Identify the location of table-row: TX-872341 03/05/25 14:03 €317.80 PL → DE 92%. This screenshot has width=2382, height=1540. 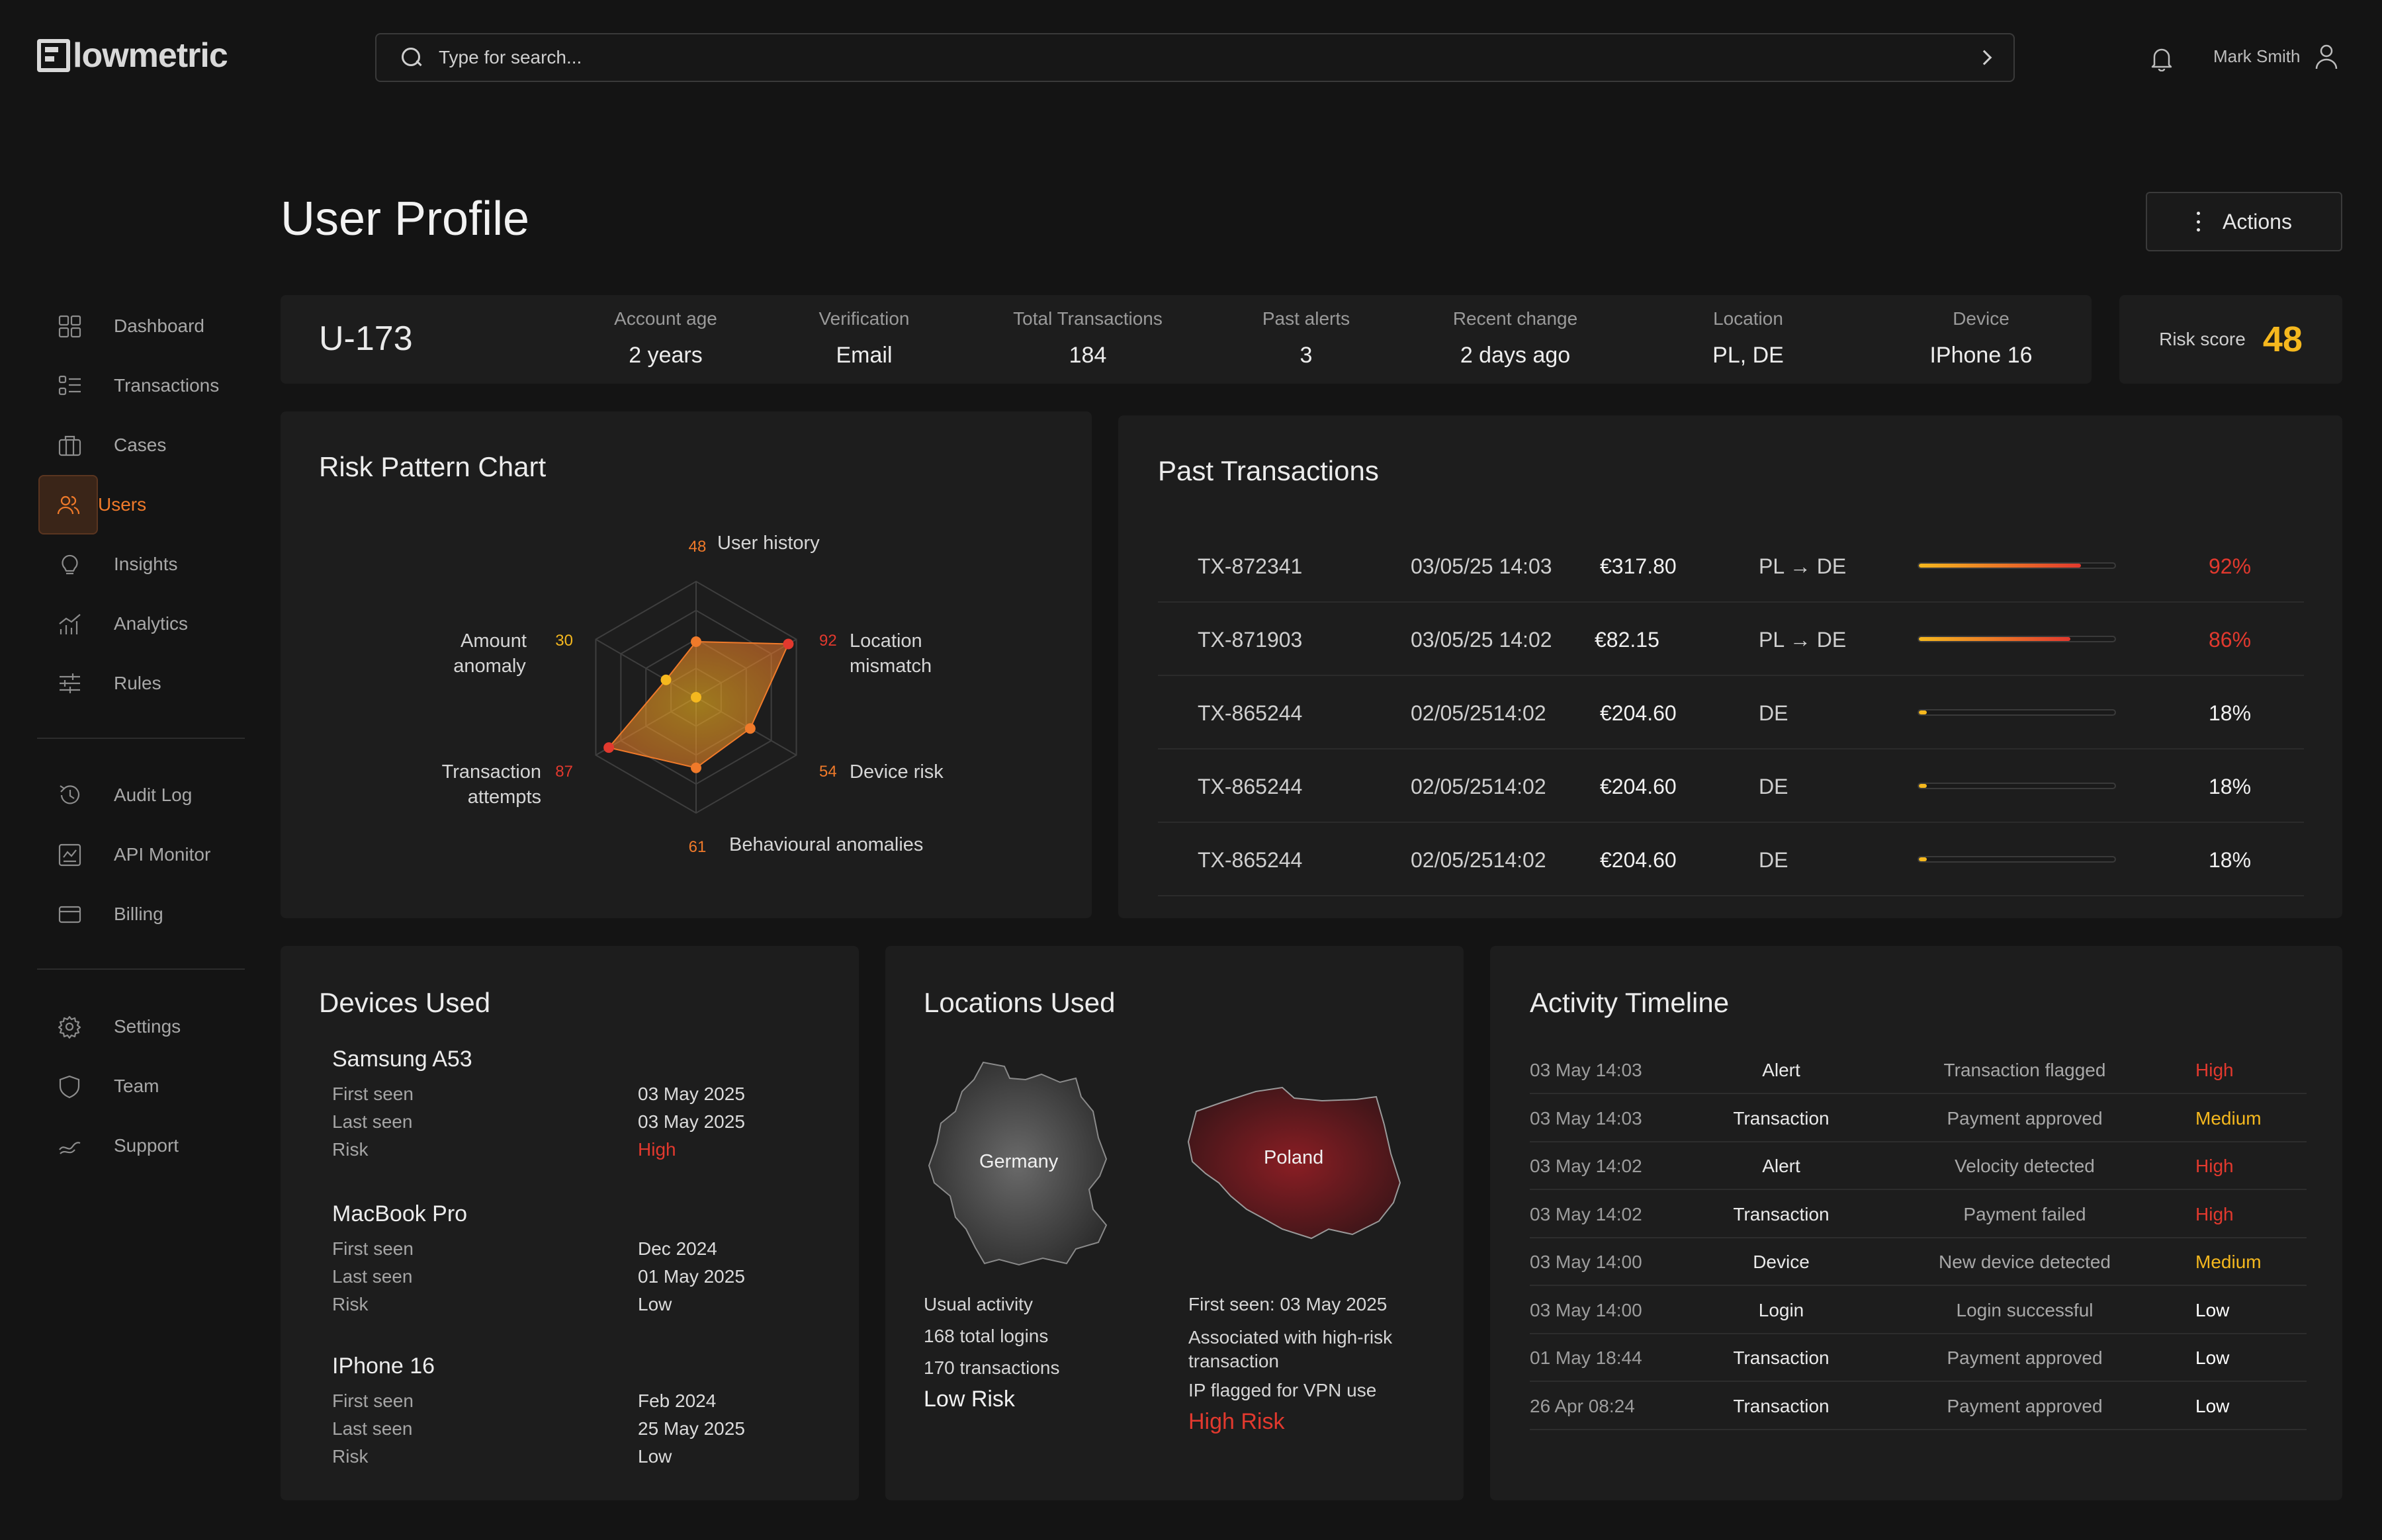
(1731, 566).